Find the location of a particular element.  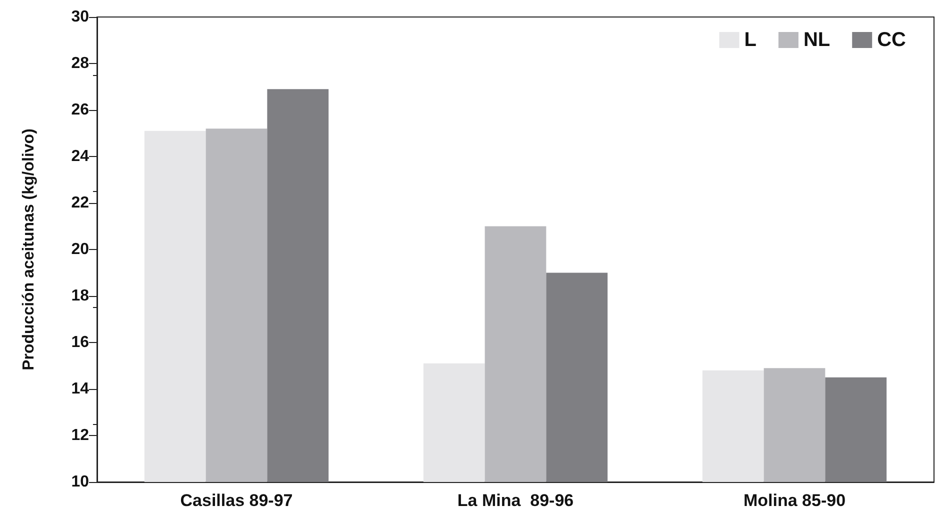

legend-label: NL is located at coordinates (816, 40).